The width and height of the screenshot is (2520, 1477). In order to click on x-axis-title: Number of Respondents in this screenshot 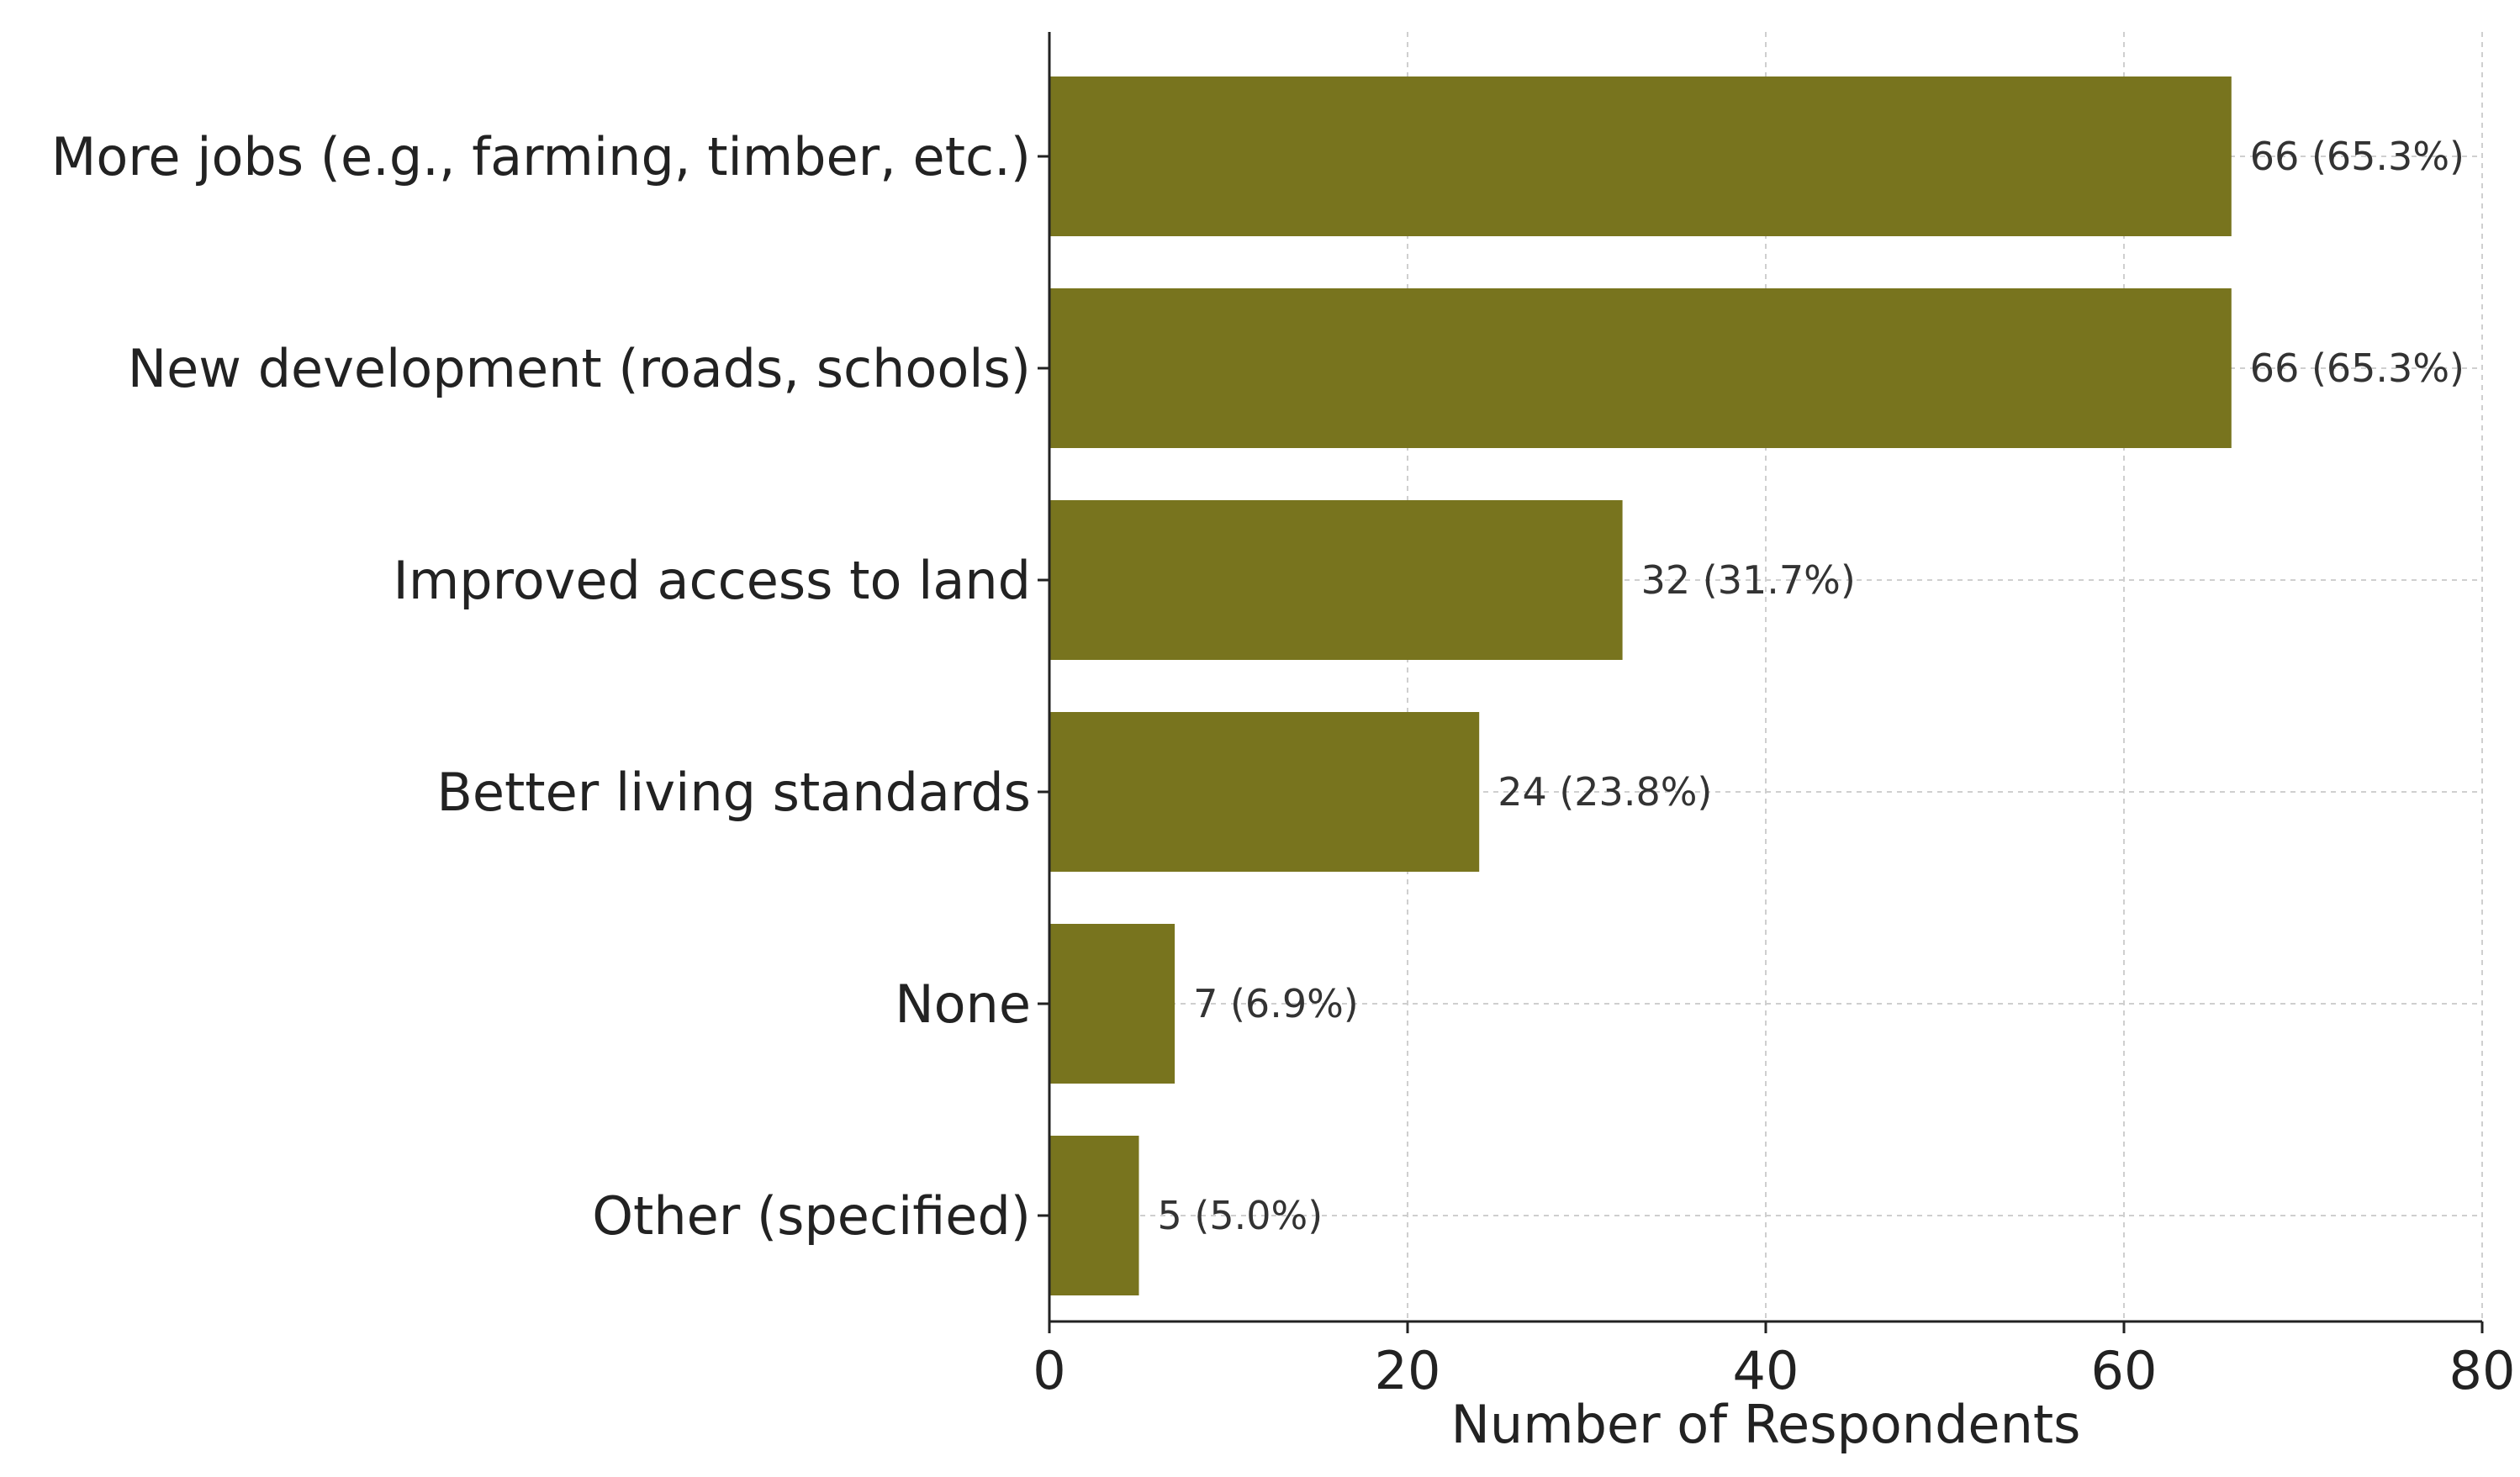, I will do `click(1766, 1424)`.